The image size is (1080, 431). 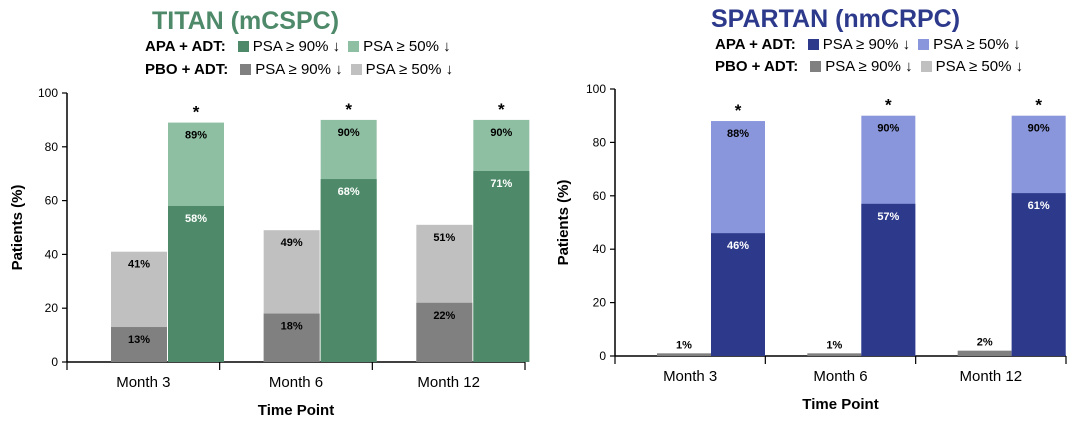 What do you see at coordinates (985, 343) in the screenshot?
I see `data-label: 2%` at bounding box center [985, 343].